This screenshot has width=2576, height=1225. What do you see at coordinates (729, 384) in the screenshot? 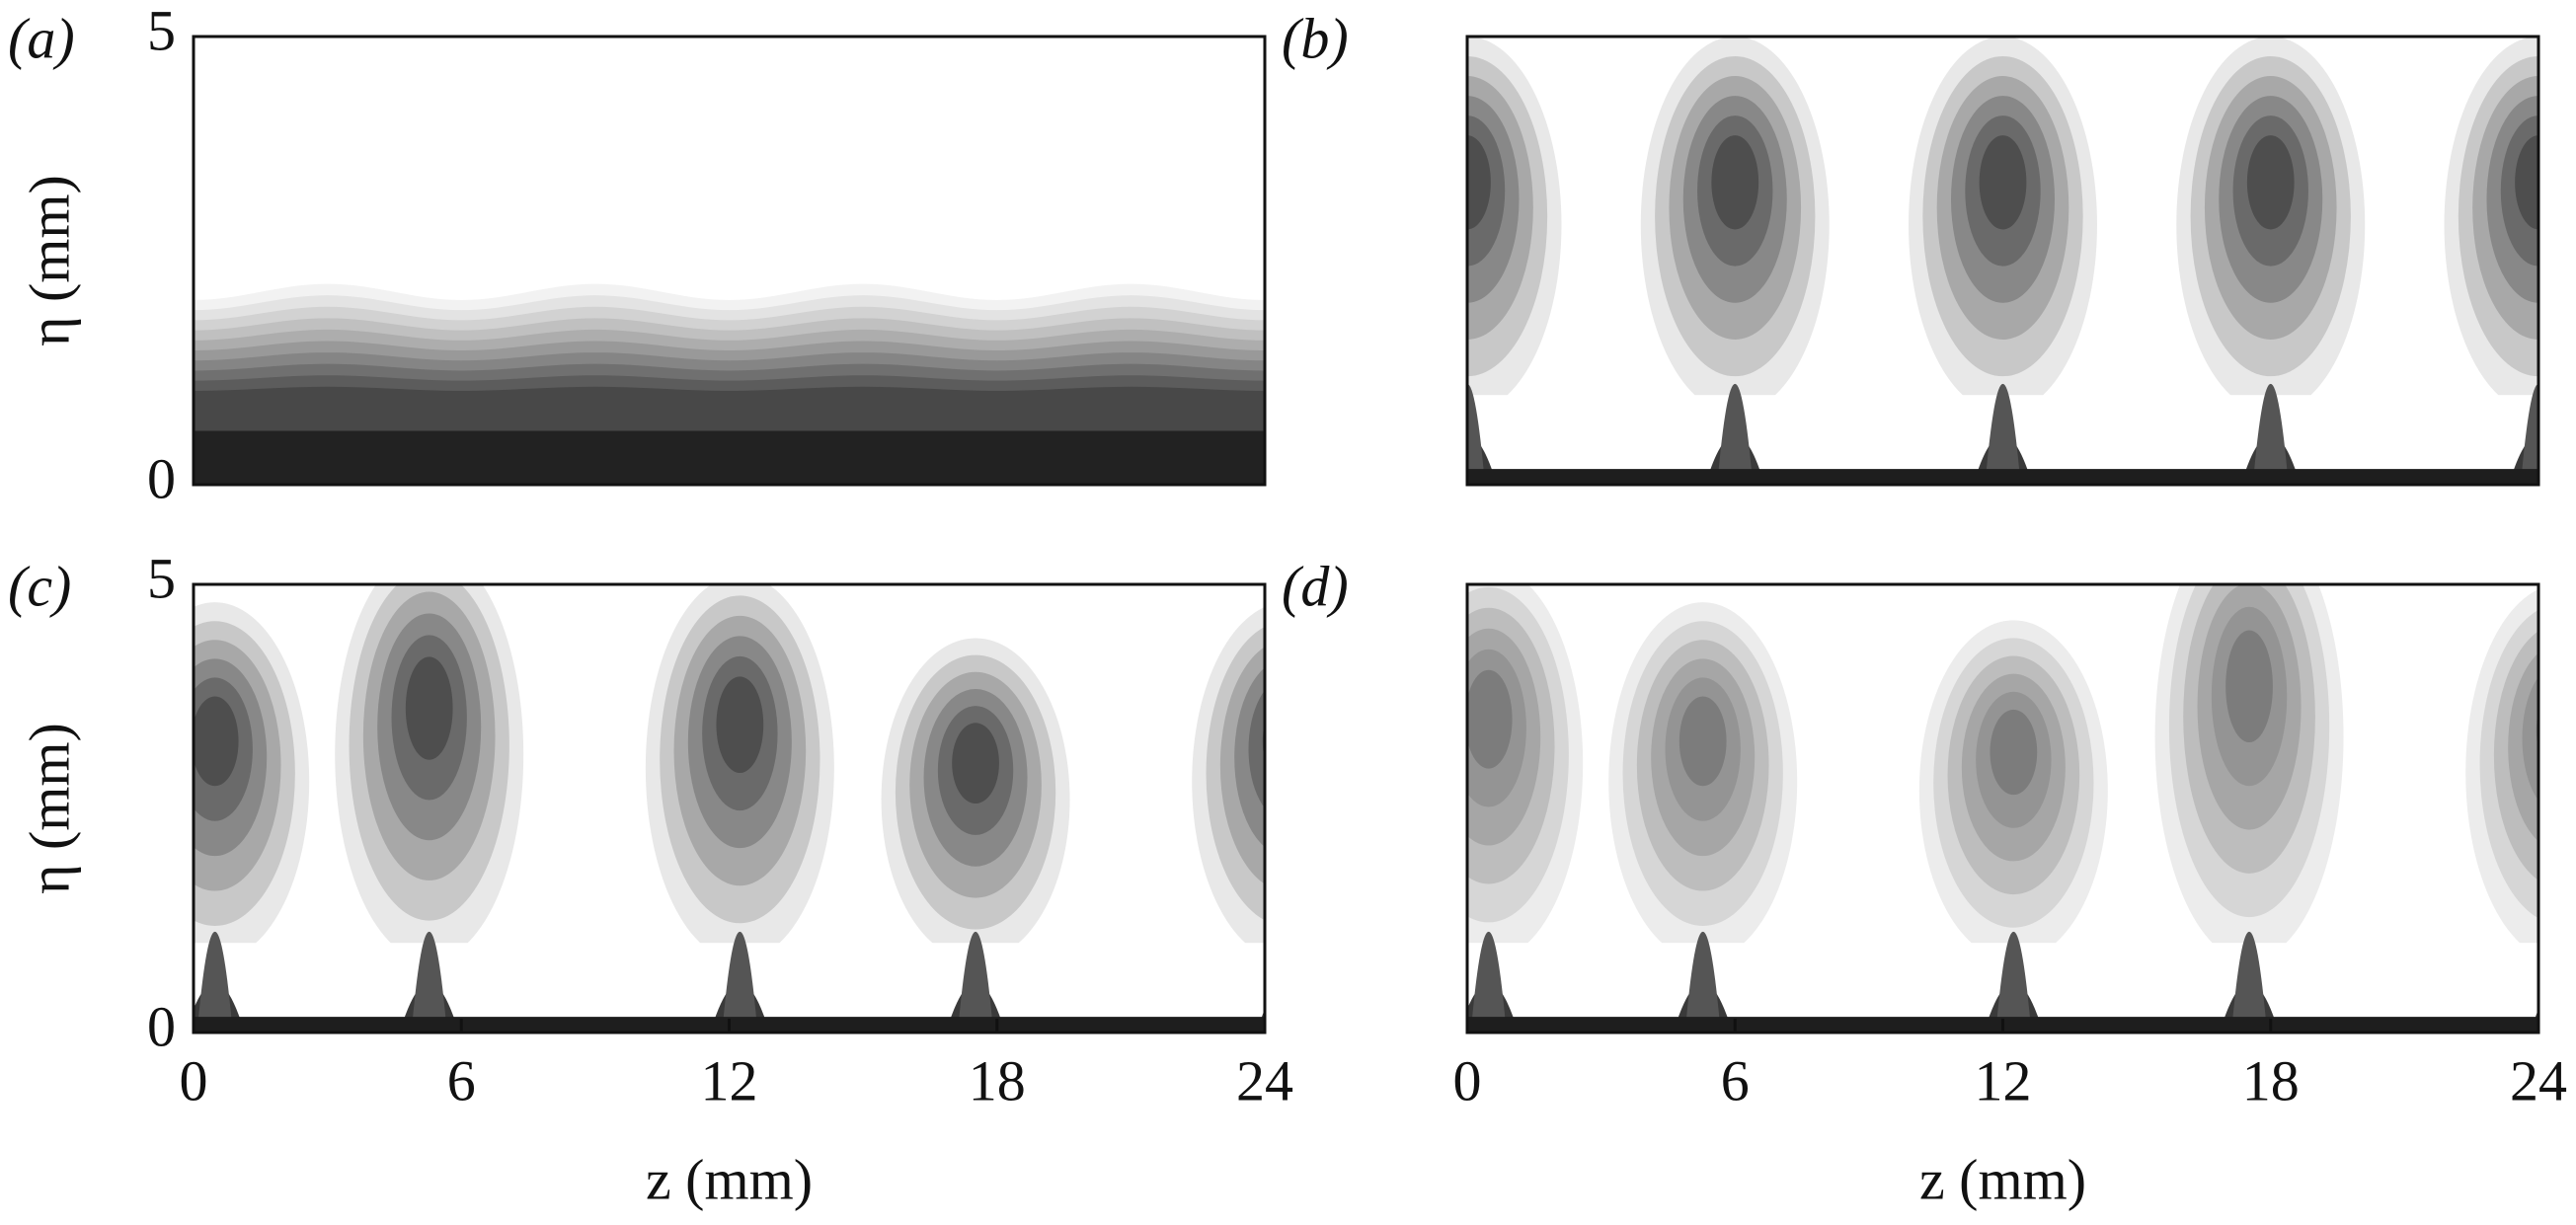
I see `contour-plot` at bounding box center [729, 384].